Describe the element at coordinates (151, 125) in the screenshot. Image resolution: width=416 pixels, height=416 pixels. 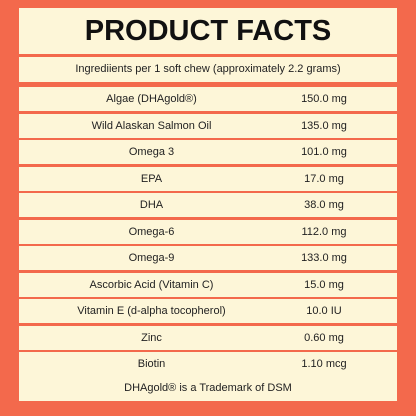
I see `ingredient-name: Wild Alaskan Salmon Oil` at that location.